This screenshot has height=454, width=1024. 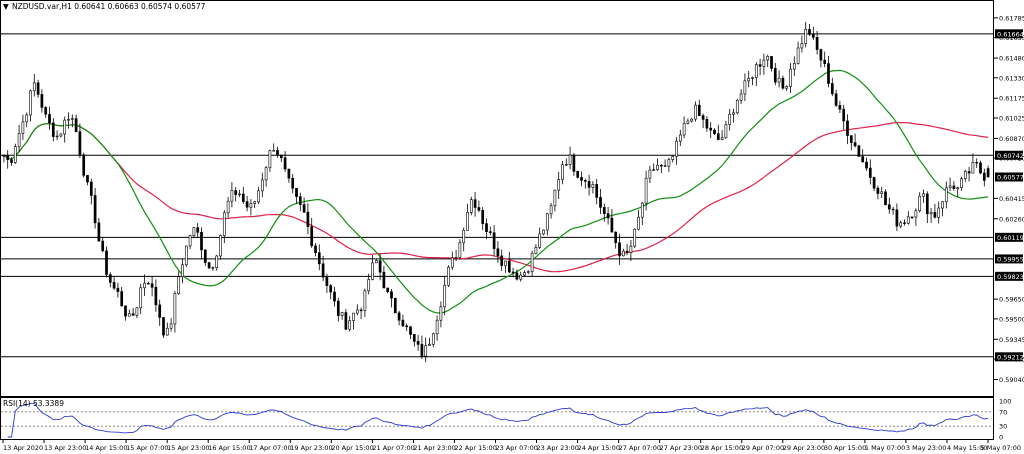 What do you see at coordinates (1005, 402) in the screenshot?
I see `rsi-tick-label: 100` at bounding box center [1005, 402].